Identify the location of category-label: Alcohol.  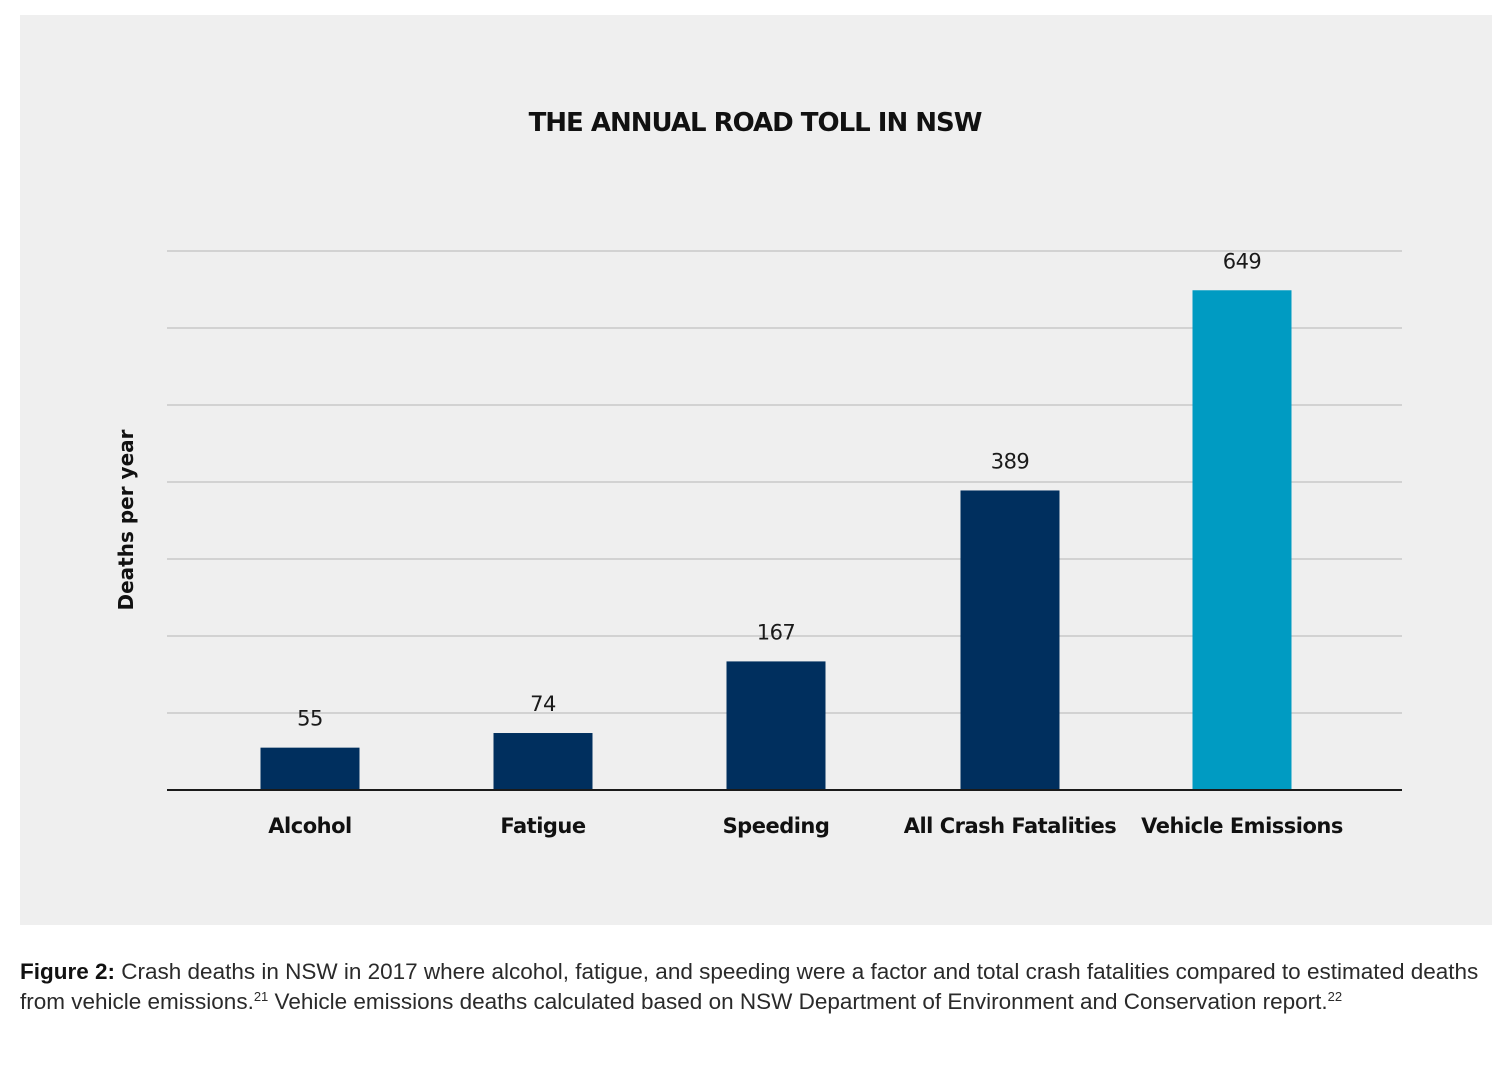
(309, 826).